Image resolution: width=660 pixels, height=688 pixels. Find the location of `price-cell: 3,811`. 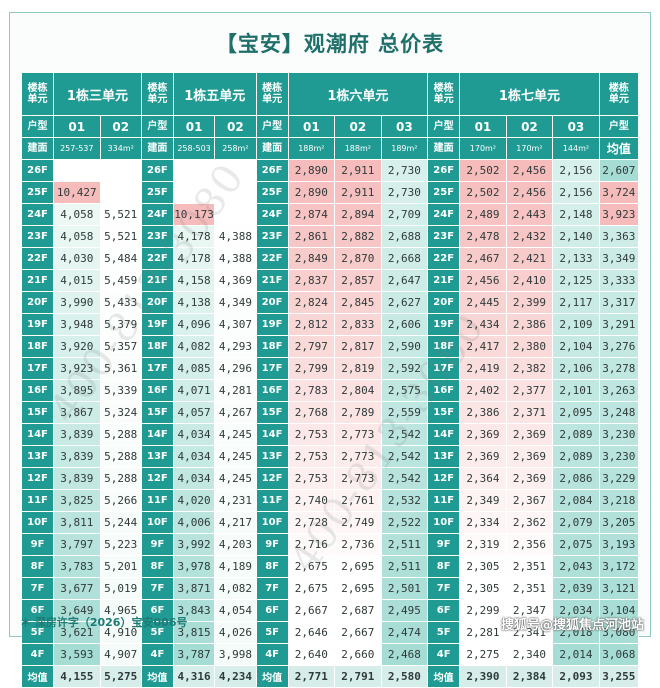

price-cell: 3,811 is located at coordinates (77, 523).